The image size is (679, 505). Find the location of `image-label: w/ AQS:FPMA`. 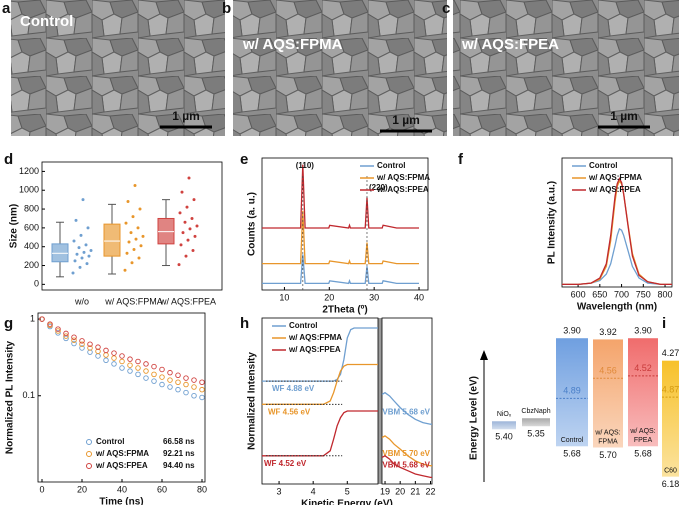

image-label: w/ AQS:FPMA is located at coordinates (292, 44).